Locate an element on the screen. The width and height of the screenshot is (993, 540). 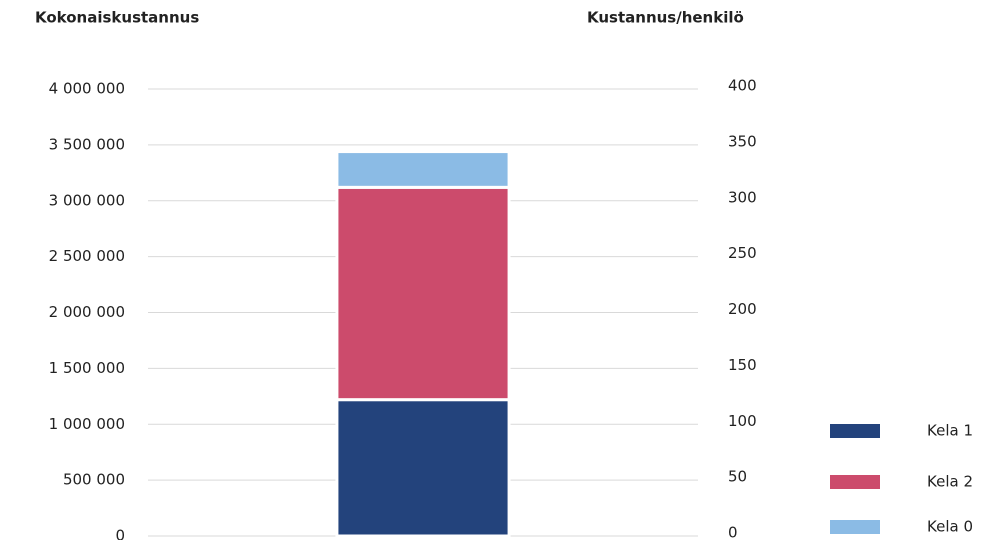
y2-tick-label: 150 is located at coordinates (742, 365).